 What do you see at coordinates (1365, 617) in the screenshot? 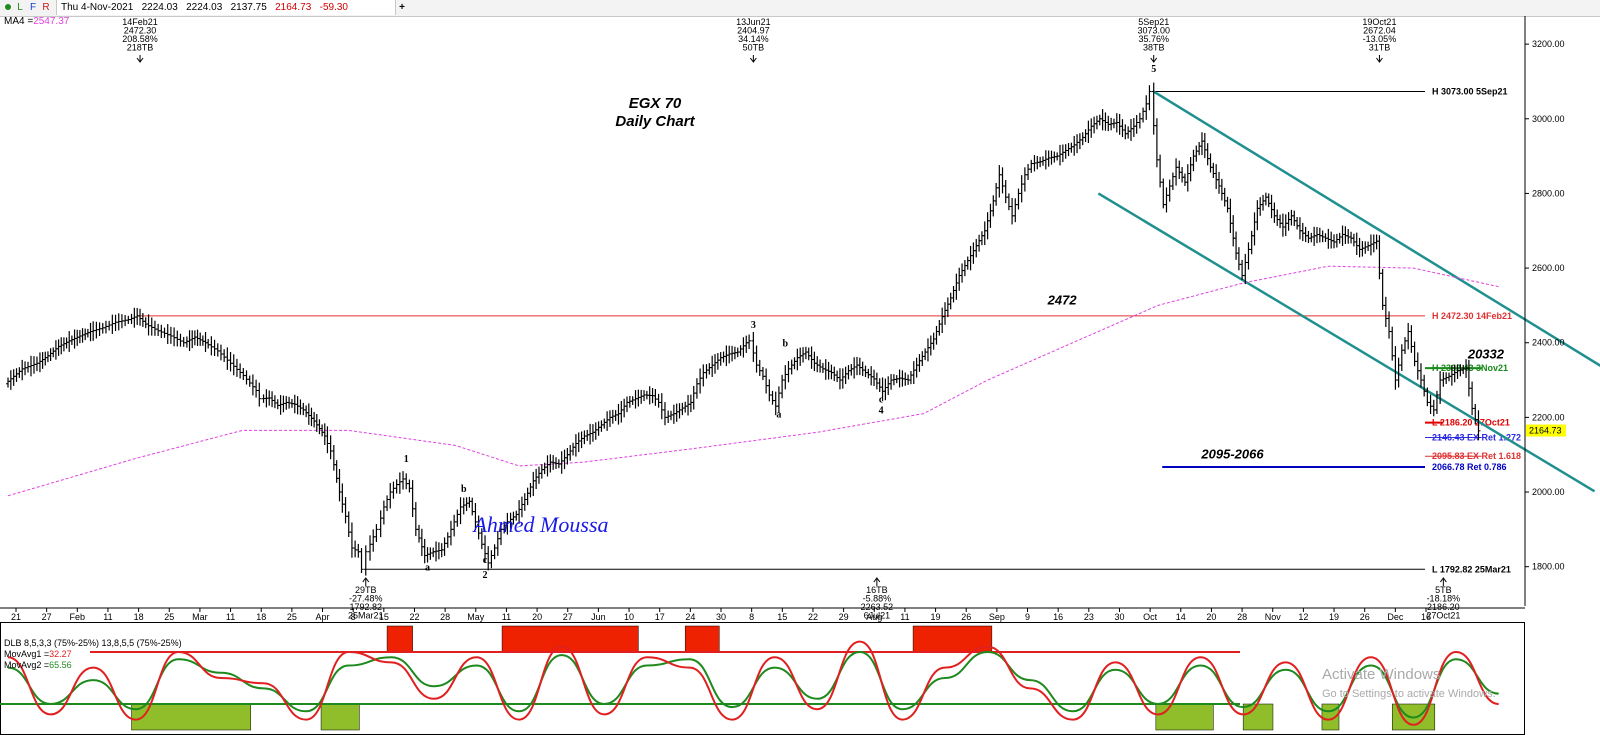
I see `x-tick-label: 26` at bounding box center [1365, 617].